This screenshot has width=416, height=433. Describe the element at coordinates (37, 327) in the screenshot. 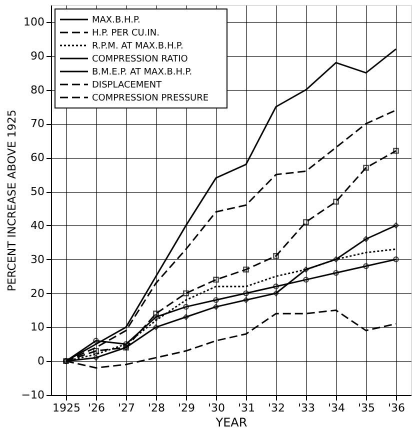

I see `y-tick-label: 10` at that location.